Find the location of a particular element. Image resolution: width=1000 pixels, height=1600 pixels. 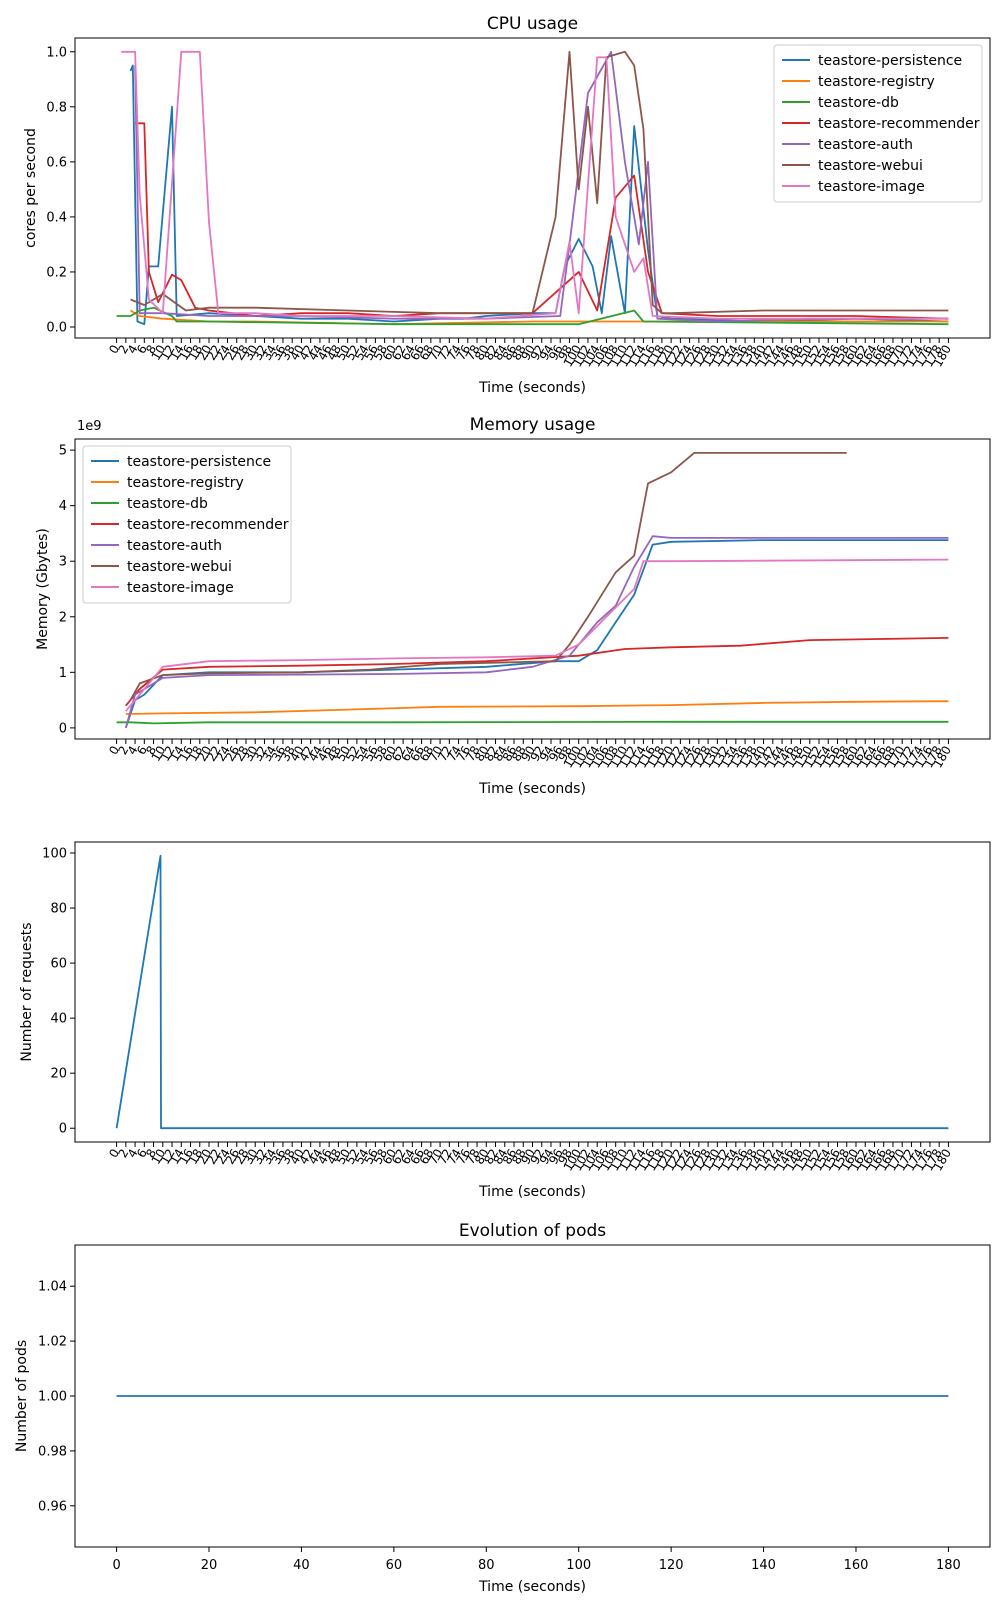

x-tick-label: 86 is located at coordinates (510, 754).